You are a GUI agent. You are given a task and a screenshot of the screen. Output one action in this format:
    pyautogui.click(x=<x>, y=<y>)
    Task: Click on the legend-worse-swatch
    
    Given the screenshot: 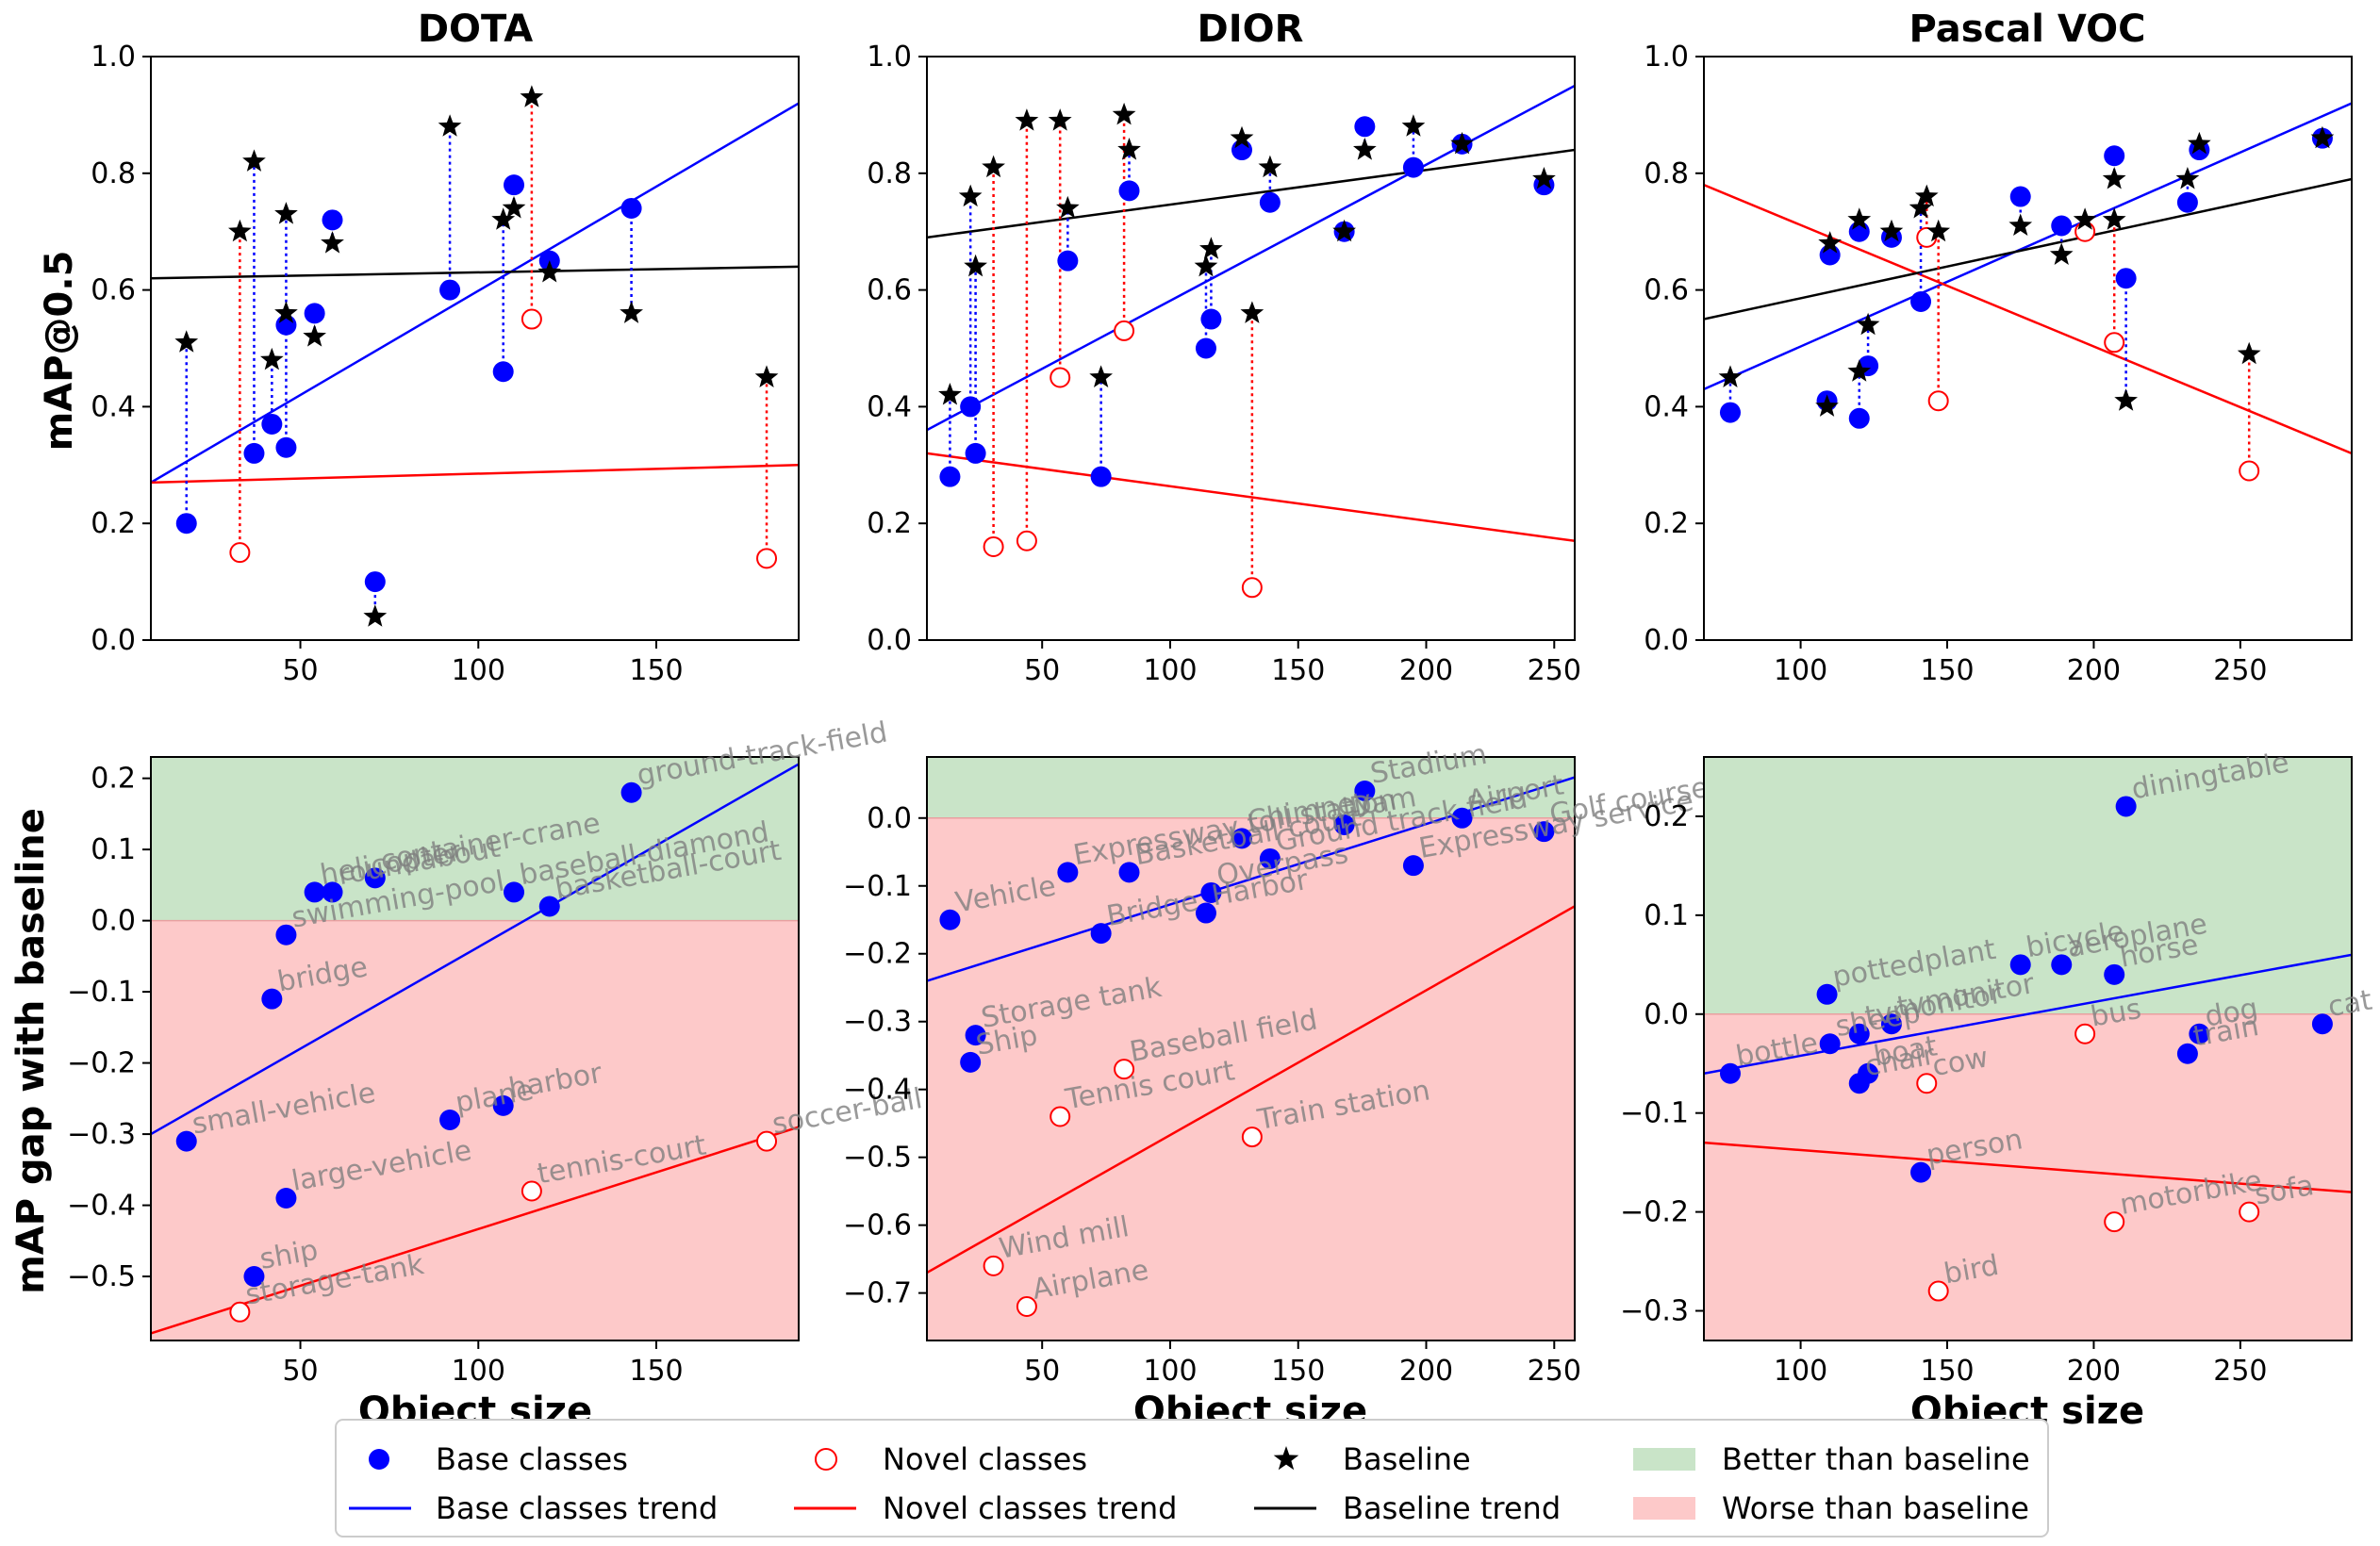 What is the action you would take?
    pyautogui.click(x=1664, y=1508)
    